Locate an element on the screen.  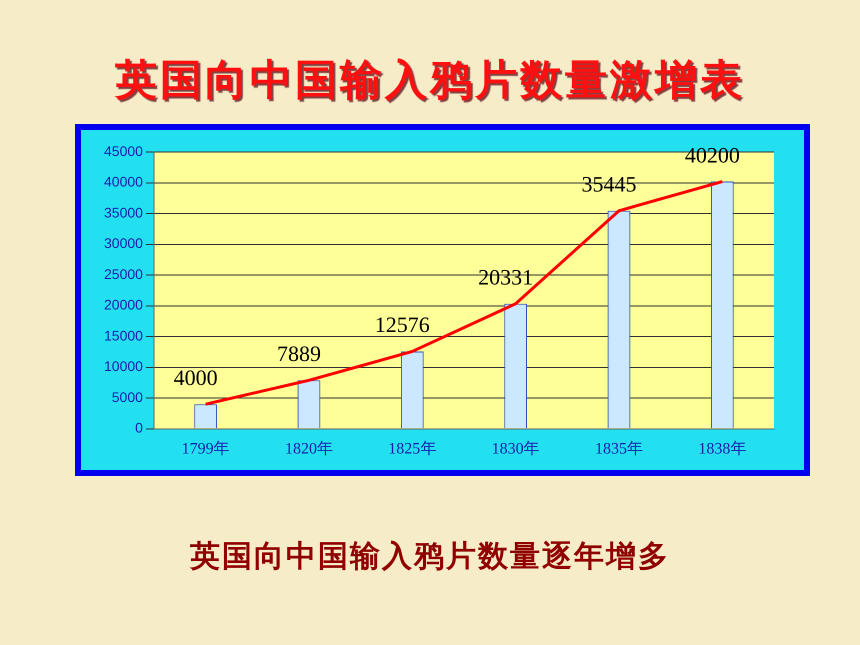
text: 英国向中国输入鸦片数量逐年增多 is located at coordinates (429, 557).